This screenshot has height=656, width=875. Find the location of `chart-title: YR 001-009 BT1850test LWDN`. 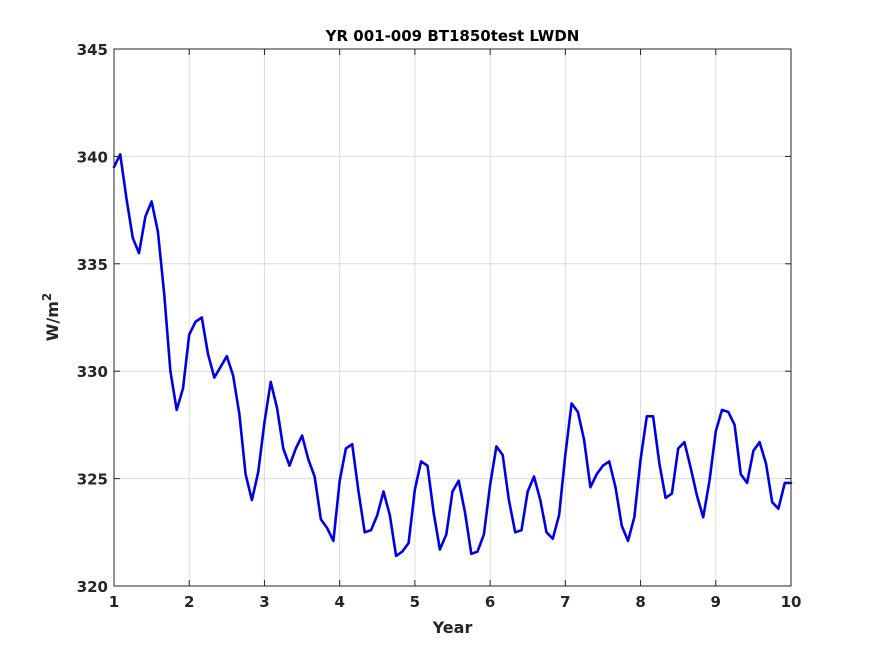

chart-title: YR 001-009 BT1850test LWDN is located at coordinates (452, 36).